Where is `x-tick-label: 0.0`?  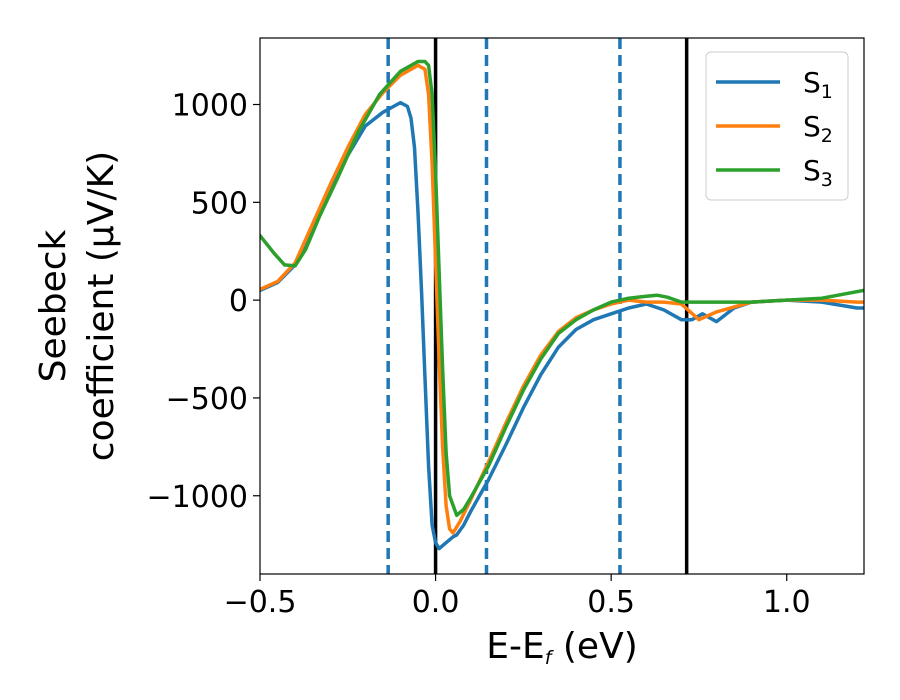
x-tick-label: 0.0 is located at coordinates (436, 602).